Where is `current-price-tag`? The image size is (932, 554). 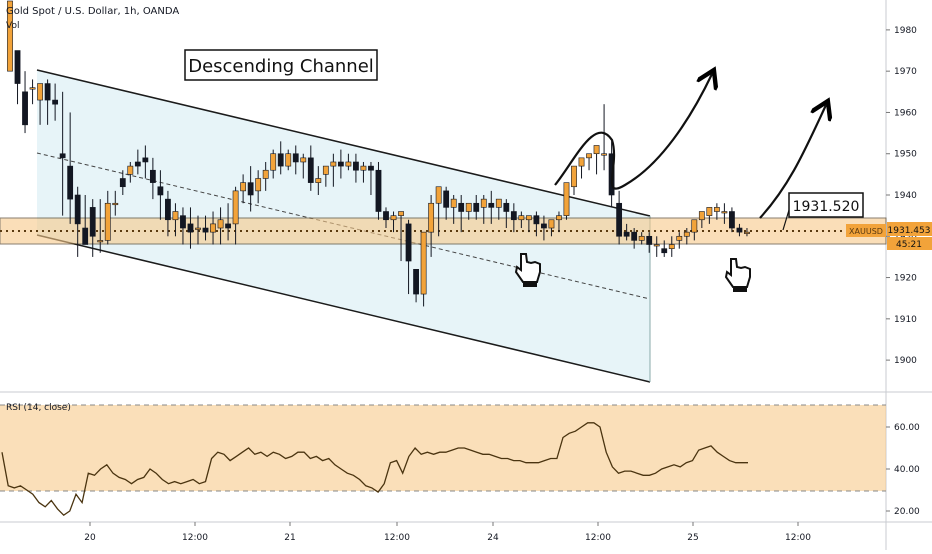
current-price-tag is located at coordinates (909, 229).